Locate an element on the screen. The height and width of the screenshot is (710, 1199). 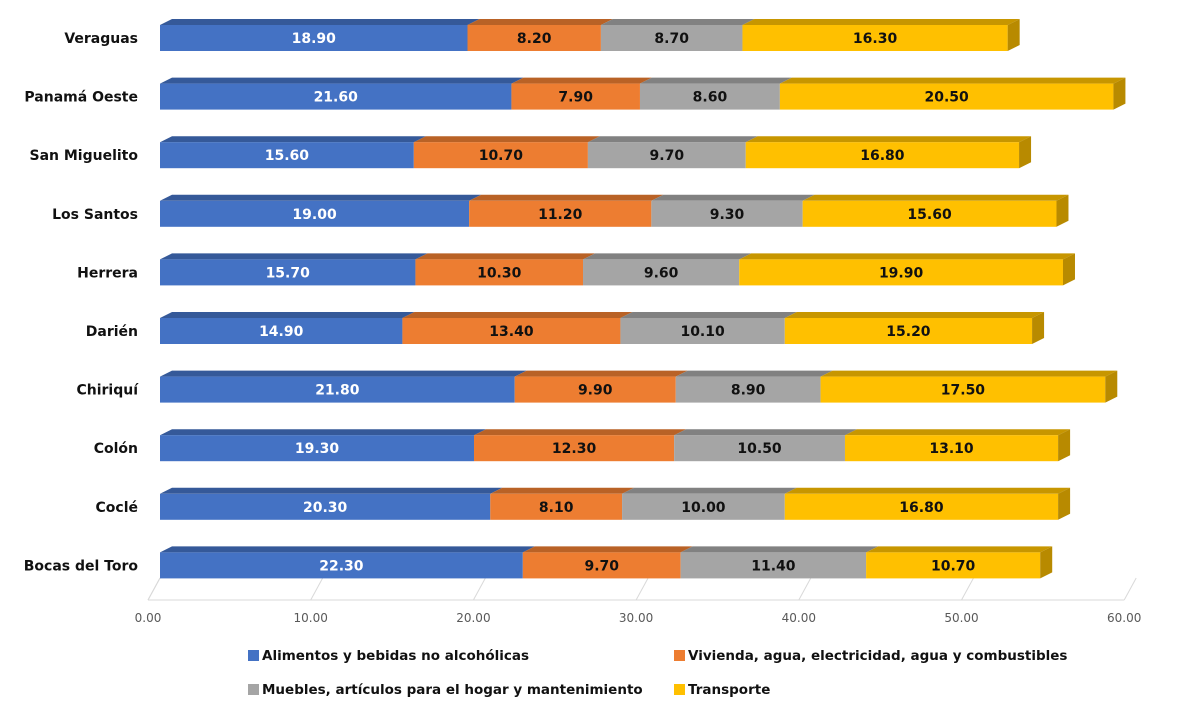
x-tick-label: 20.00 is located at coordinates (473, 618).